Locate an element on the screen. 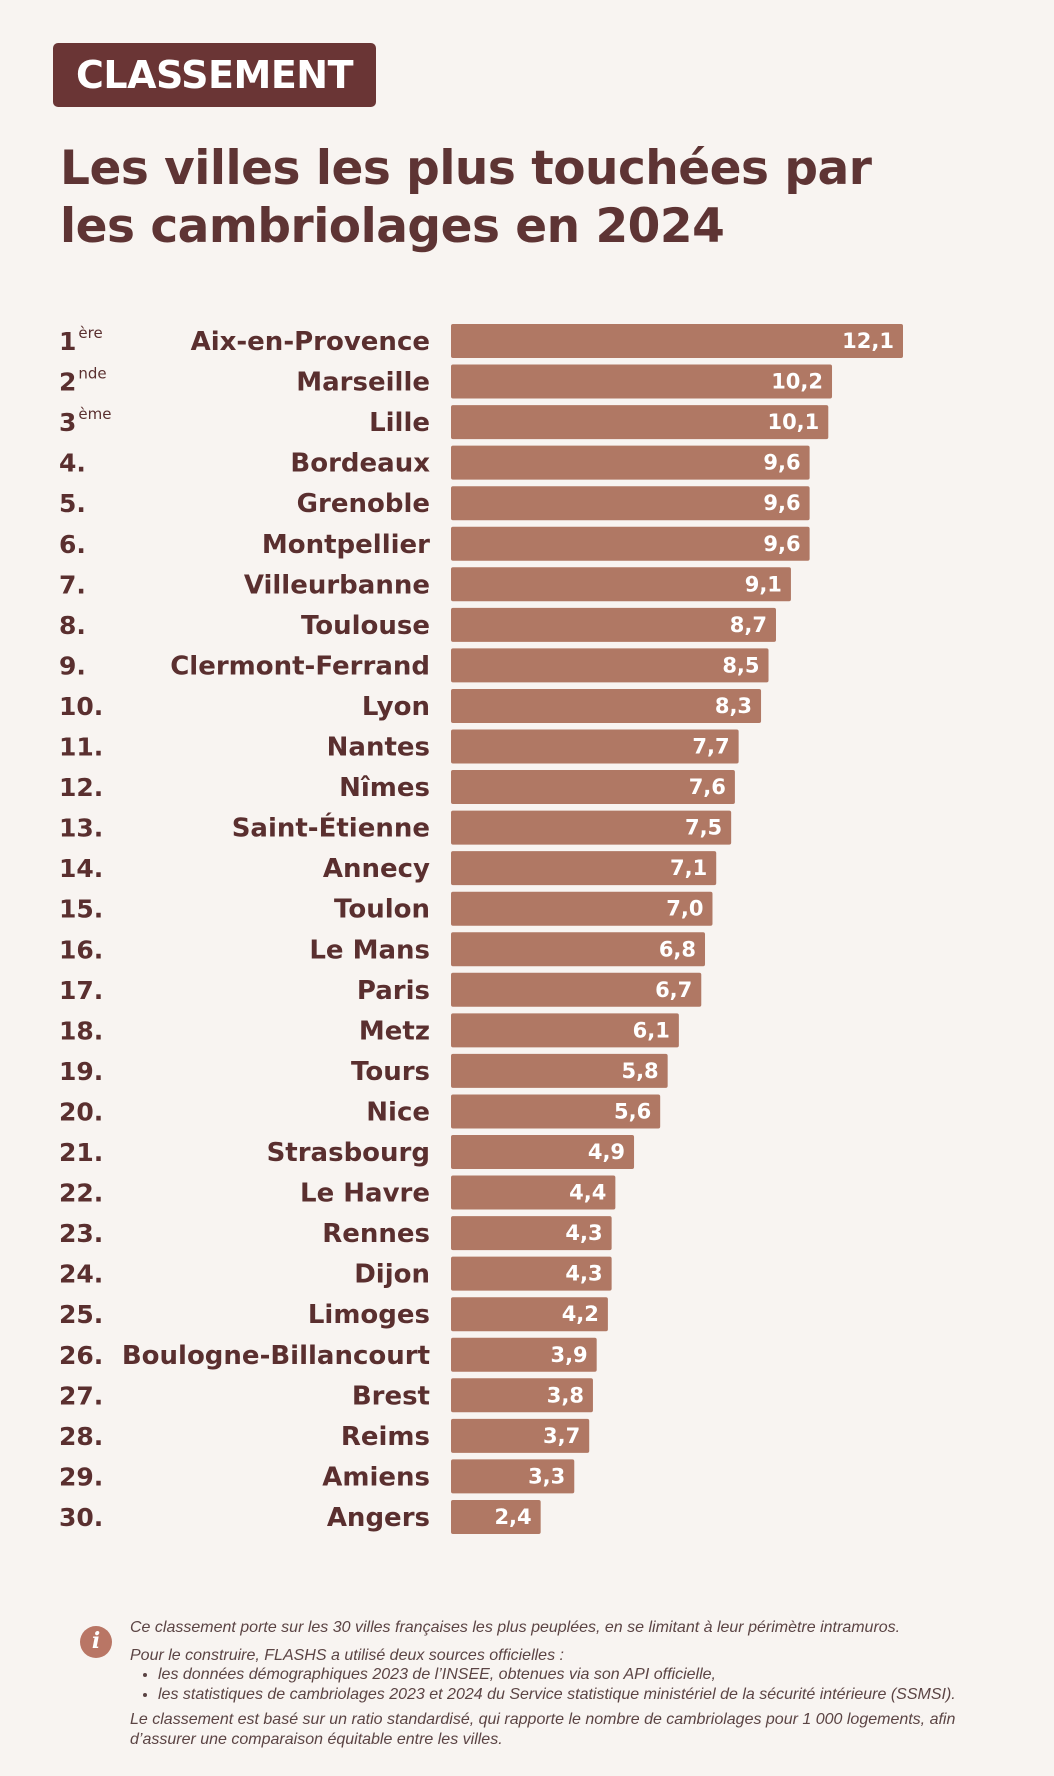  value-label: 10,1 is located at coordinates (793, 422).